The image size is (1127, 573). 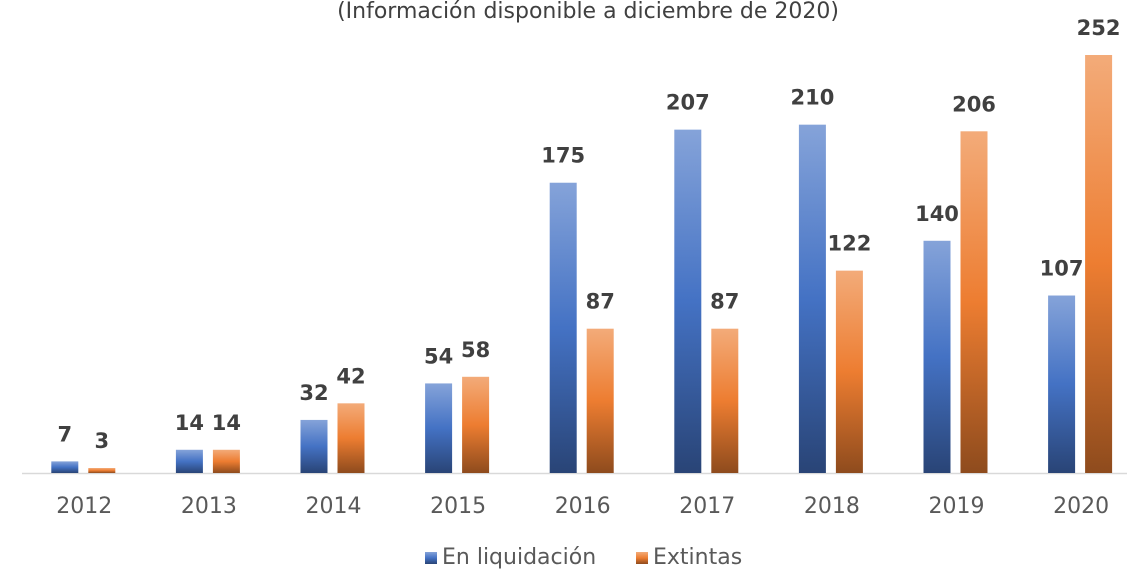 I want to click on data-label: 252, so click(x=1099, y=28).